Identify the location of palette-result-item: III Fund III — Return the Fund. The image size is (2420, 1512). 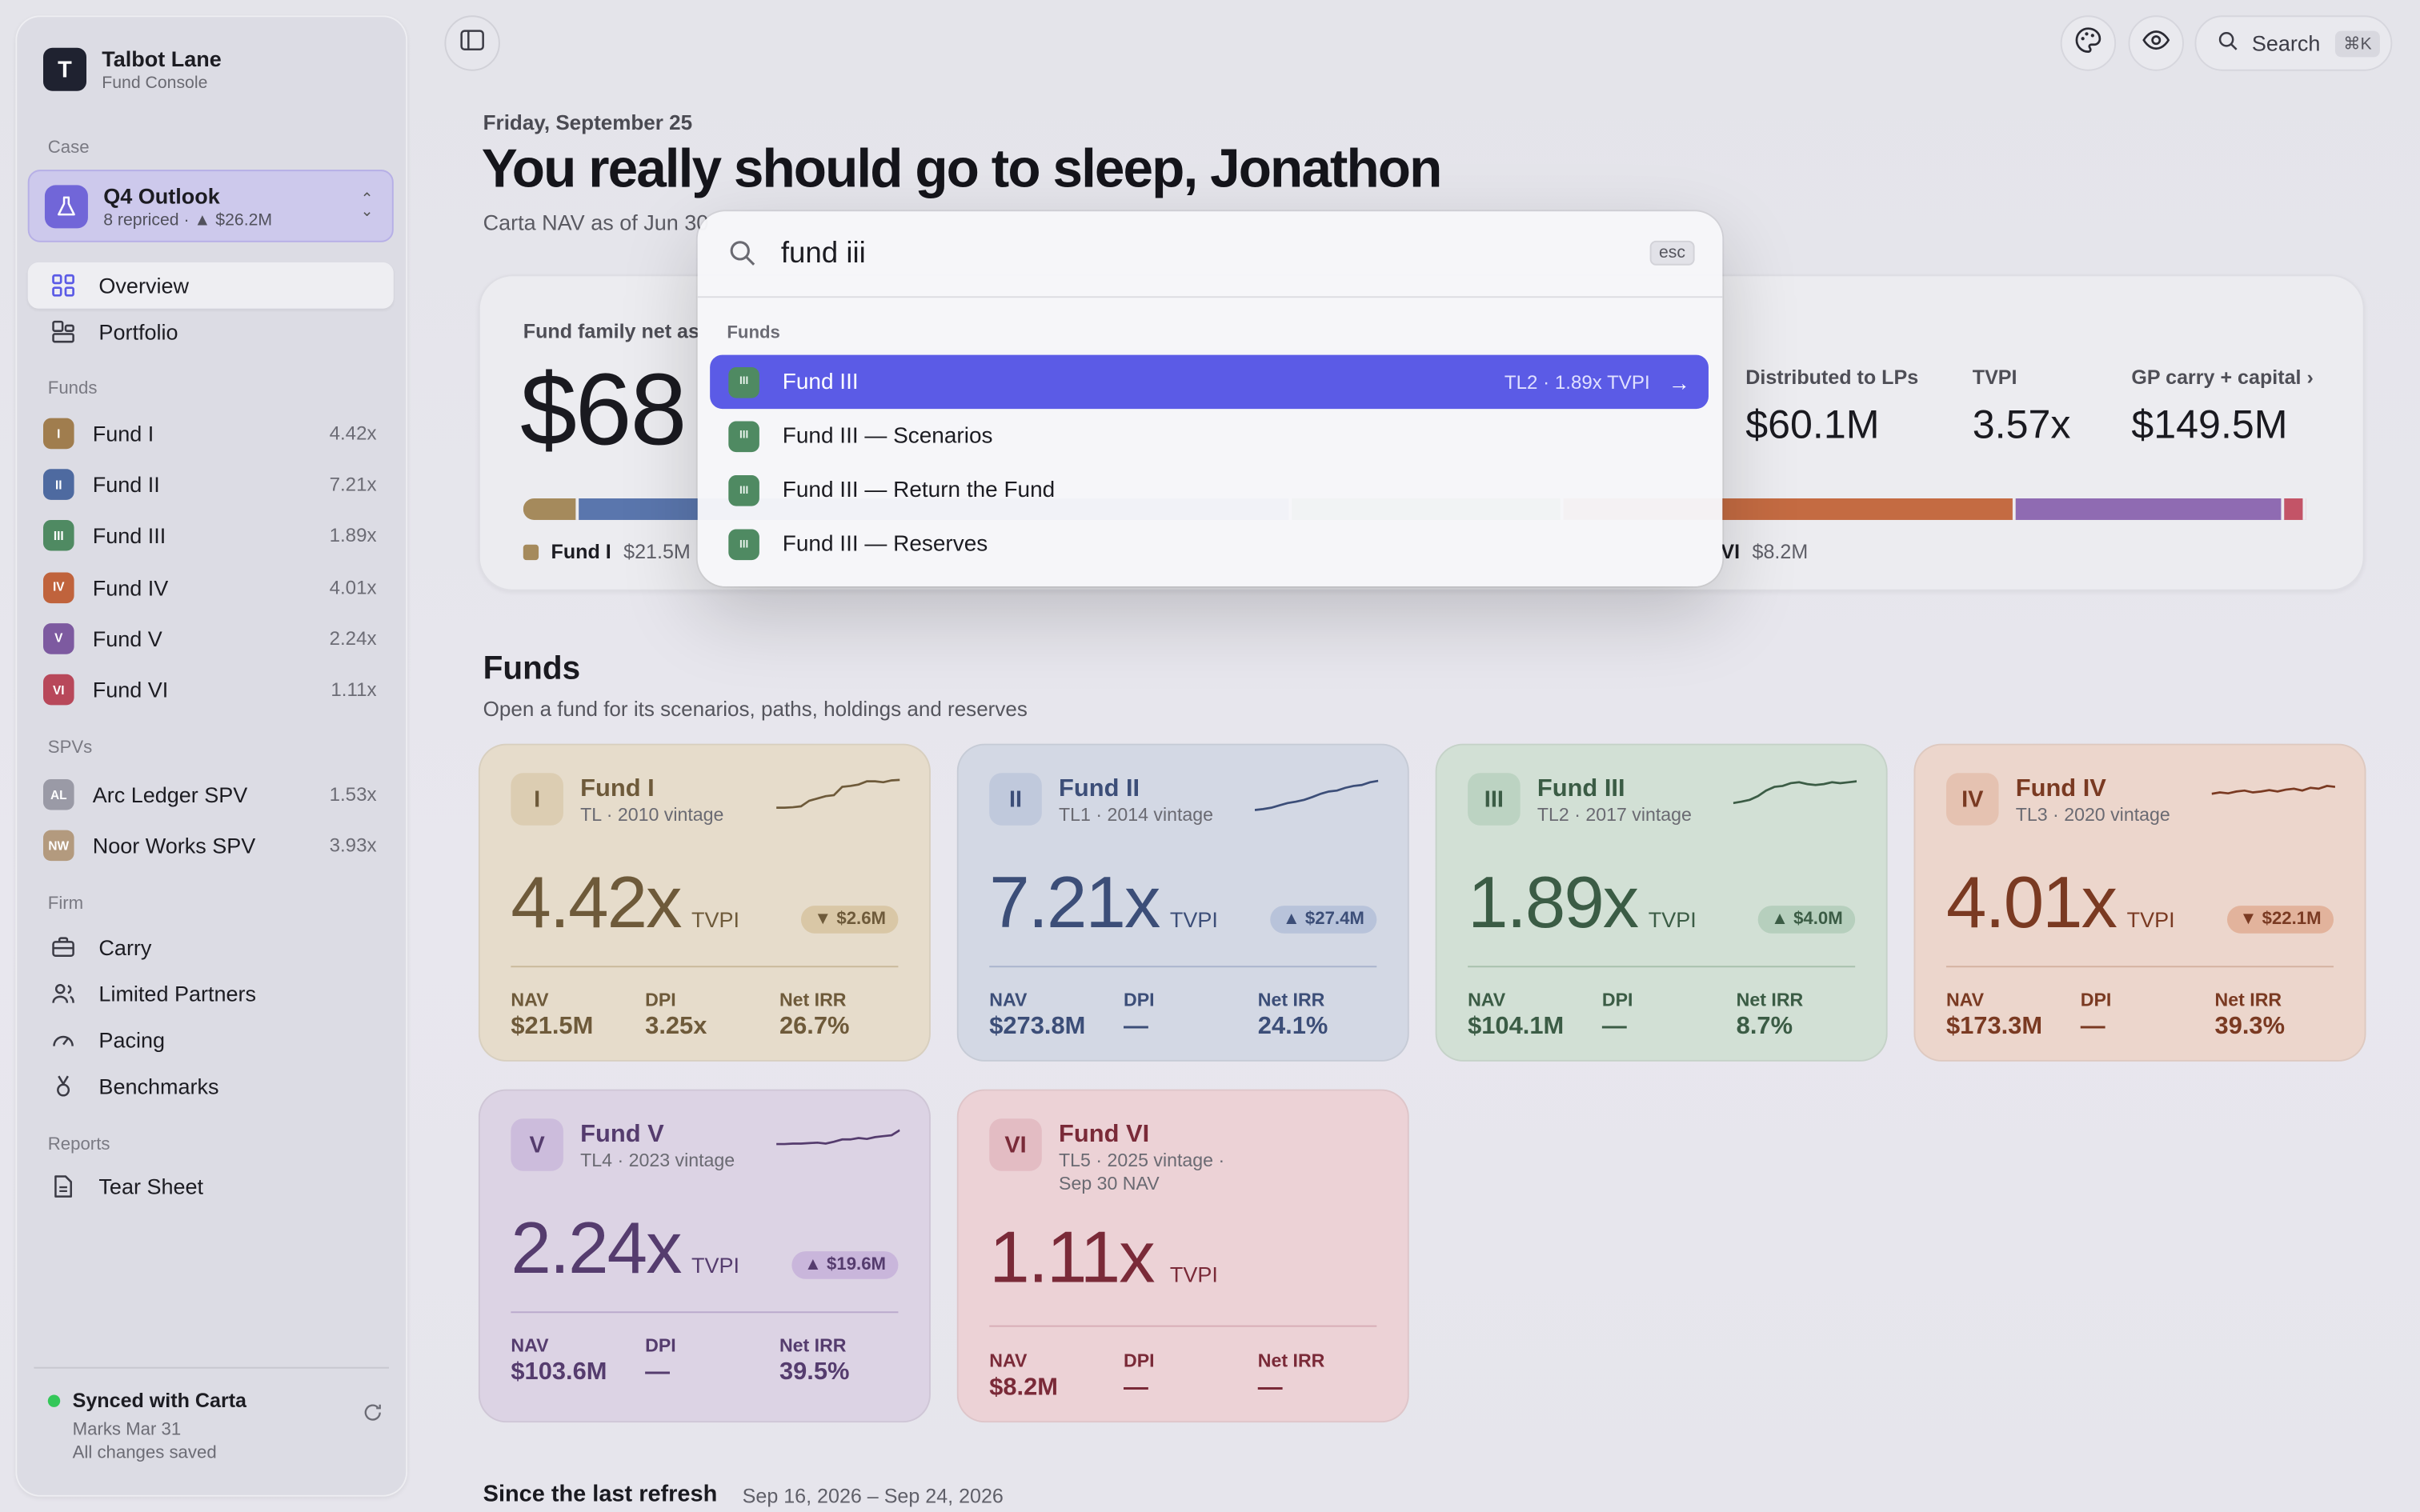
(1209, 491).